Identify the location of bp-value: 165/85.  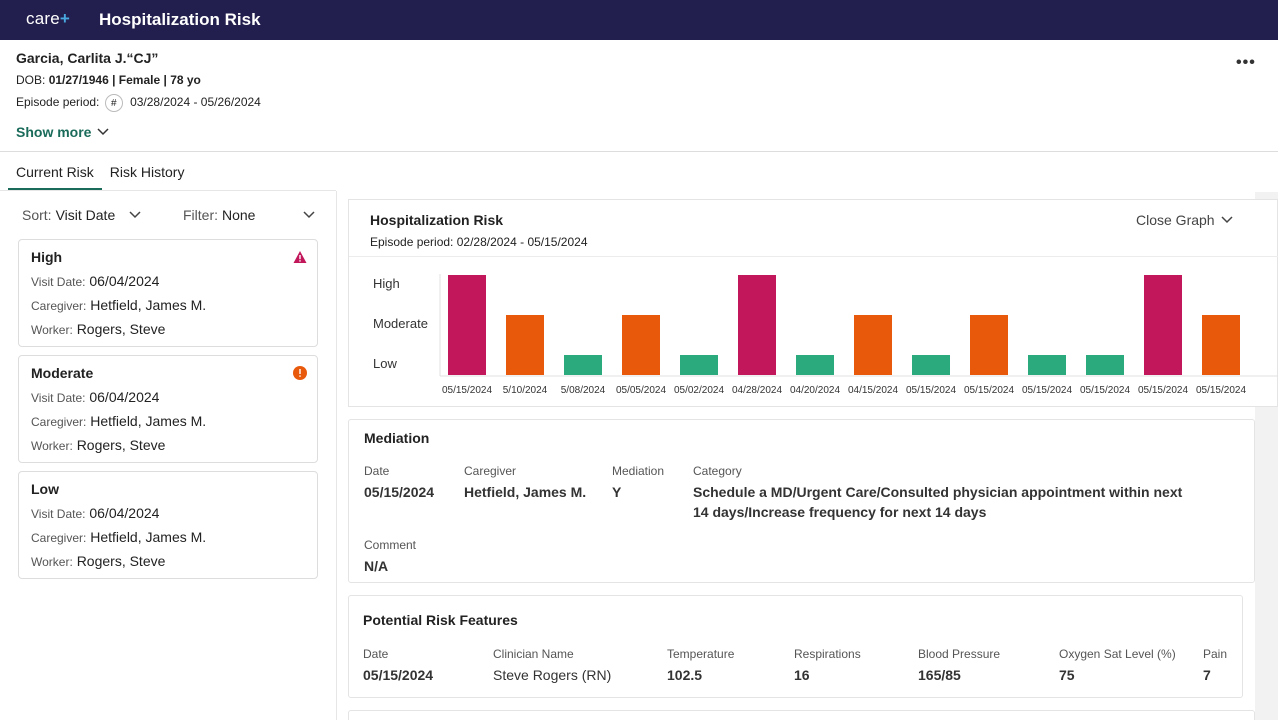
(939, 675).